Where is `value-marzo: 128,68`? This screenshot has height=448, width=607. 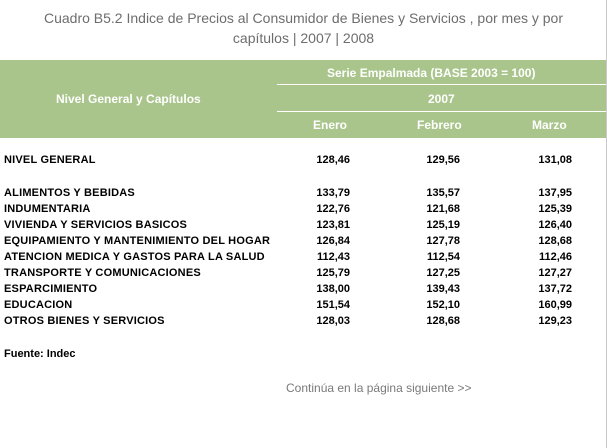 value-marzo: 128,68 is located at coordinates (555, 241).